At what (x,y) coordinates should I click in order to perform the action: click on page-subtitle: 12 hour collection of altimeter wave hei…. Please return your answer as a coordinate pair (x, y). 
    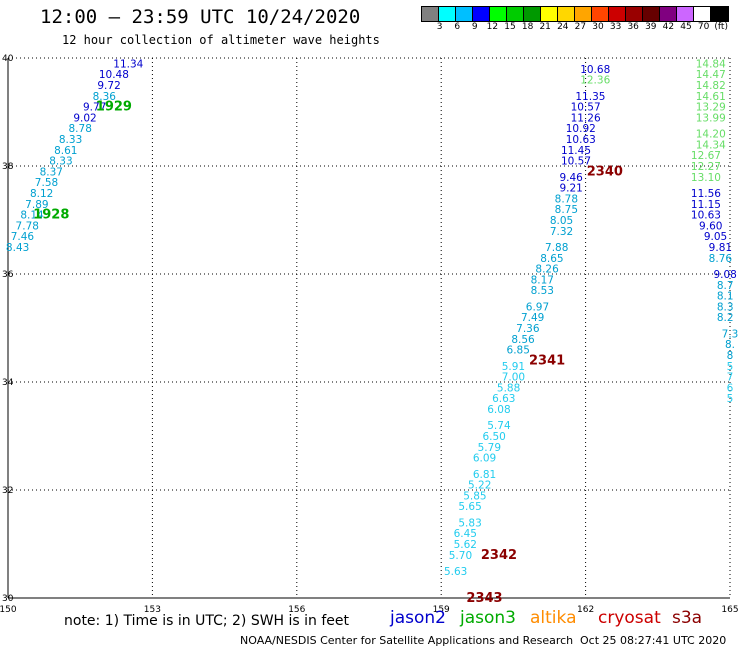
    Looking at the image, I should click on (221, 40).